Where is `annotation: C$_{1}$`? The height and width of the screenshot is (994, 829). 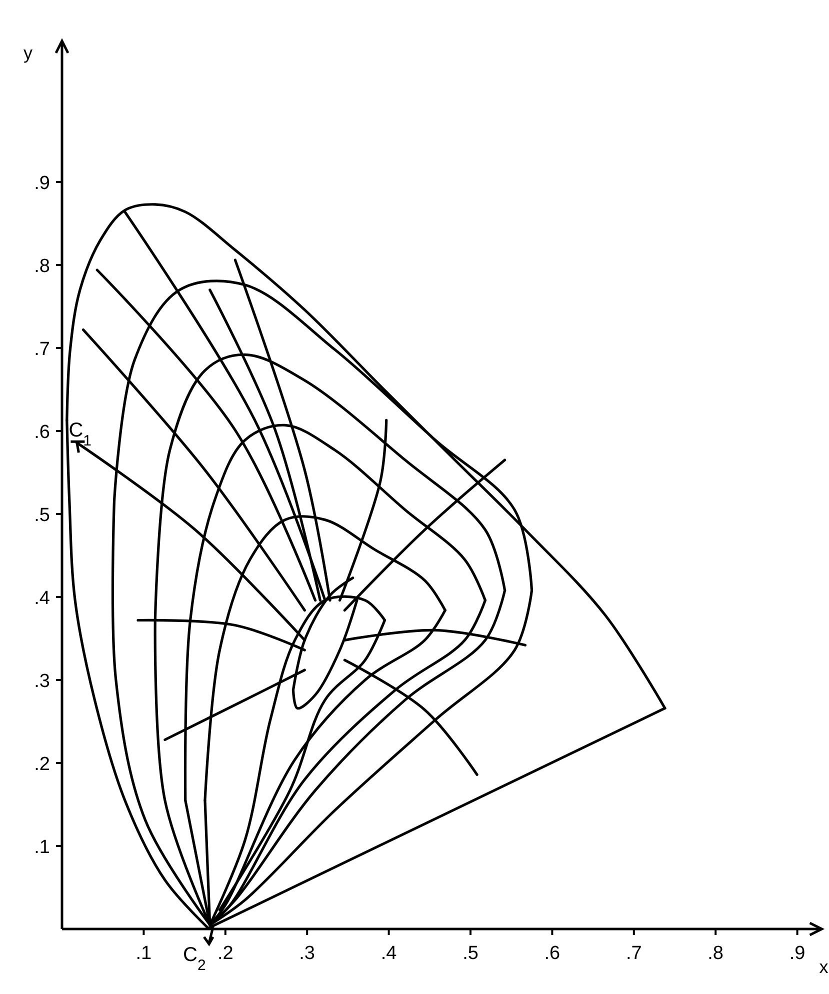 annotation: C$_{1}$ is located at coordinates (80, 435).